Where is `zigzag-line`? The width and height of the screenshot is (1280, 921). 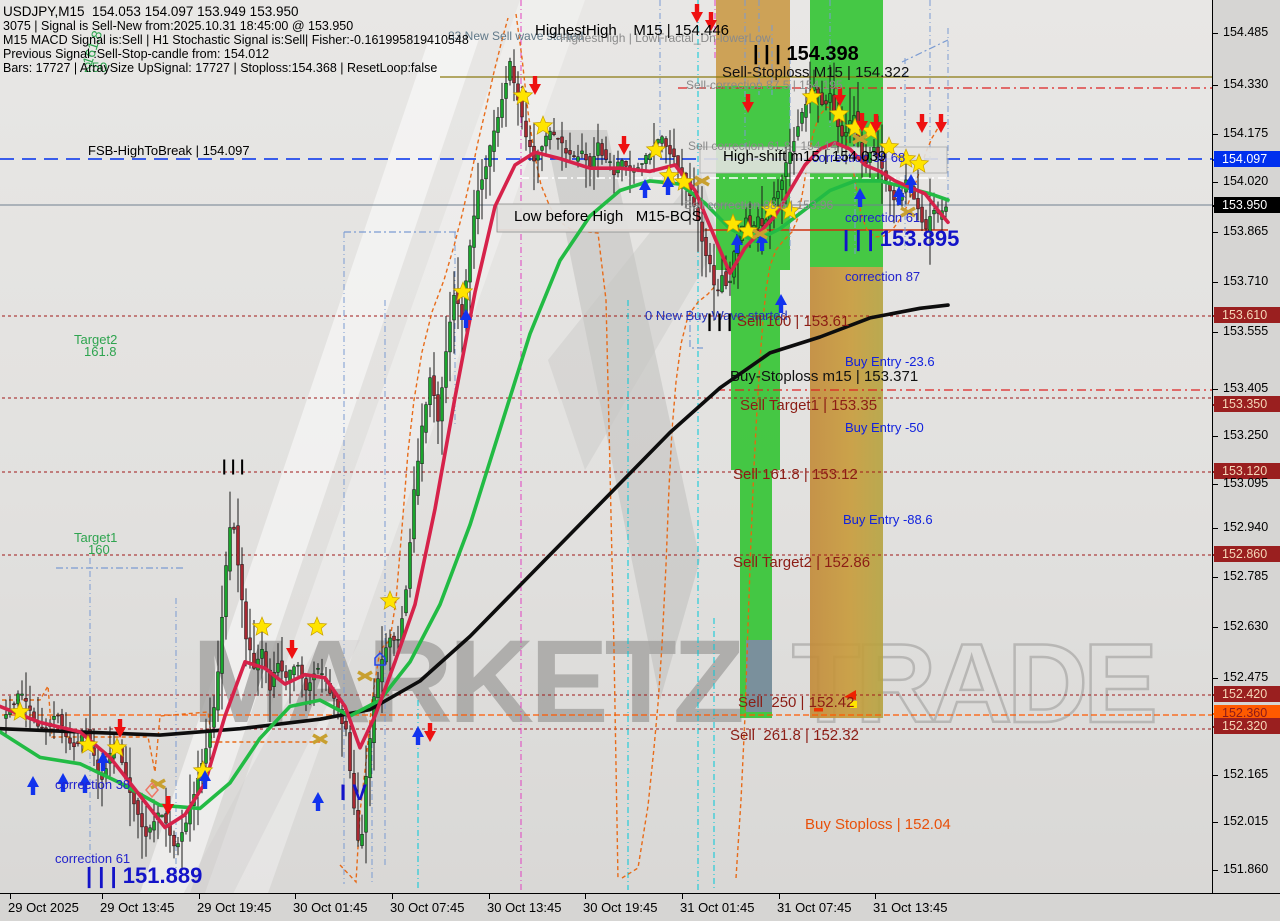 zigzag-line is located at coordinates (840, 492).